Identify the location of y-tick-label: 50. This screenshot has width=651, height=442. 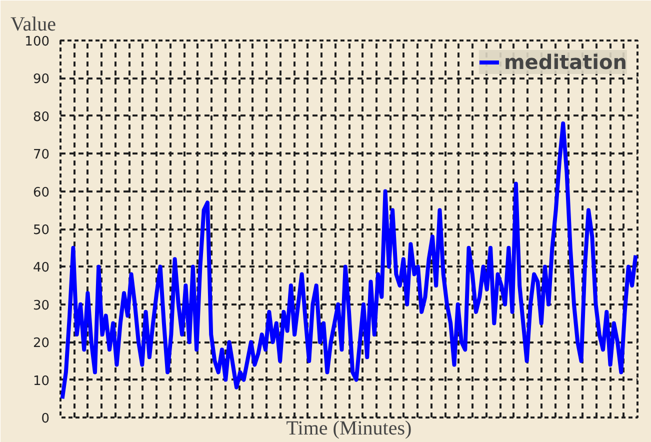
(41, 230).